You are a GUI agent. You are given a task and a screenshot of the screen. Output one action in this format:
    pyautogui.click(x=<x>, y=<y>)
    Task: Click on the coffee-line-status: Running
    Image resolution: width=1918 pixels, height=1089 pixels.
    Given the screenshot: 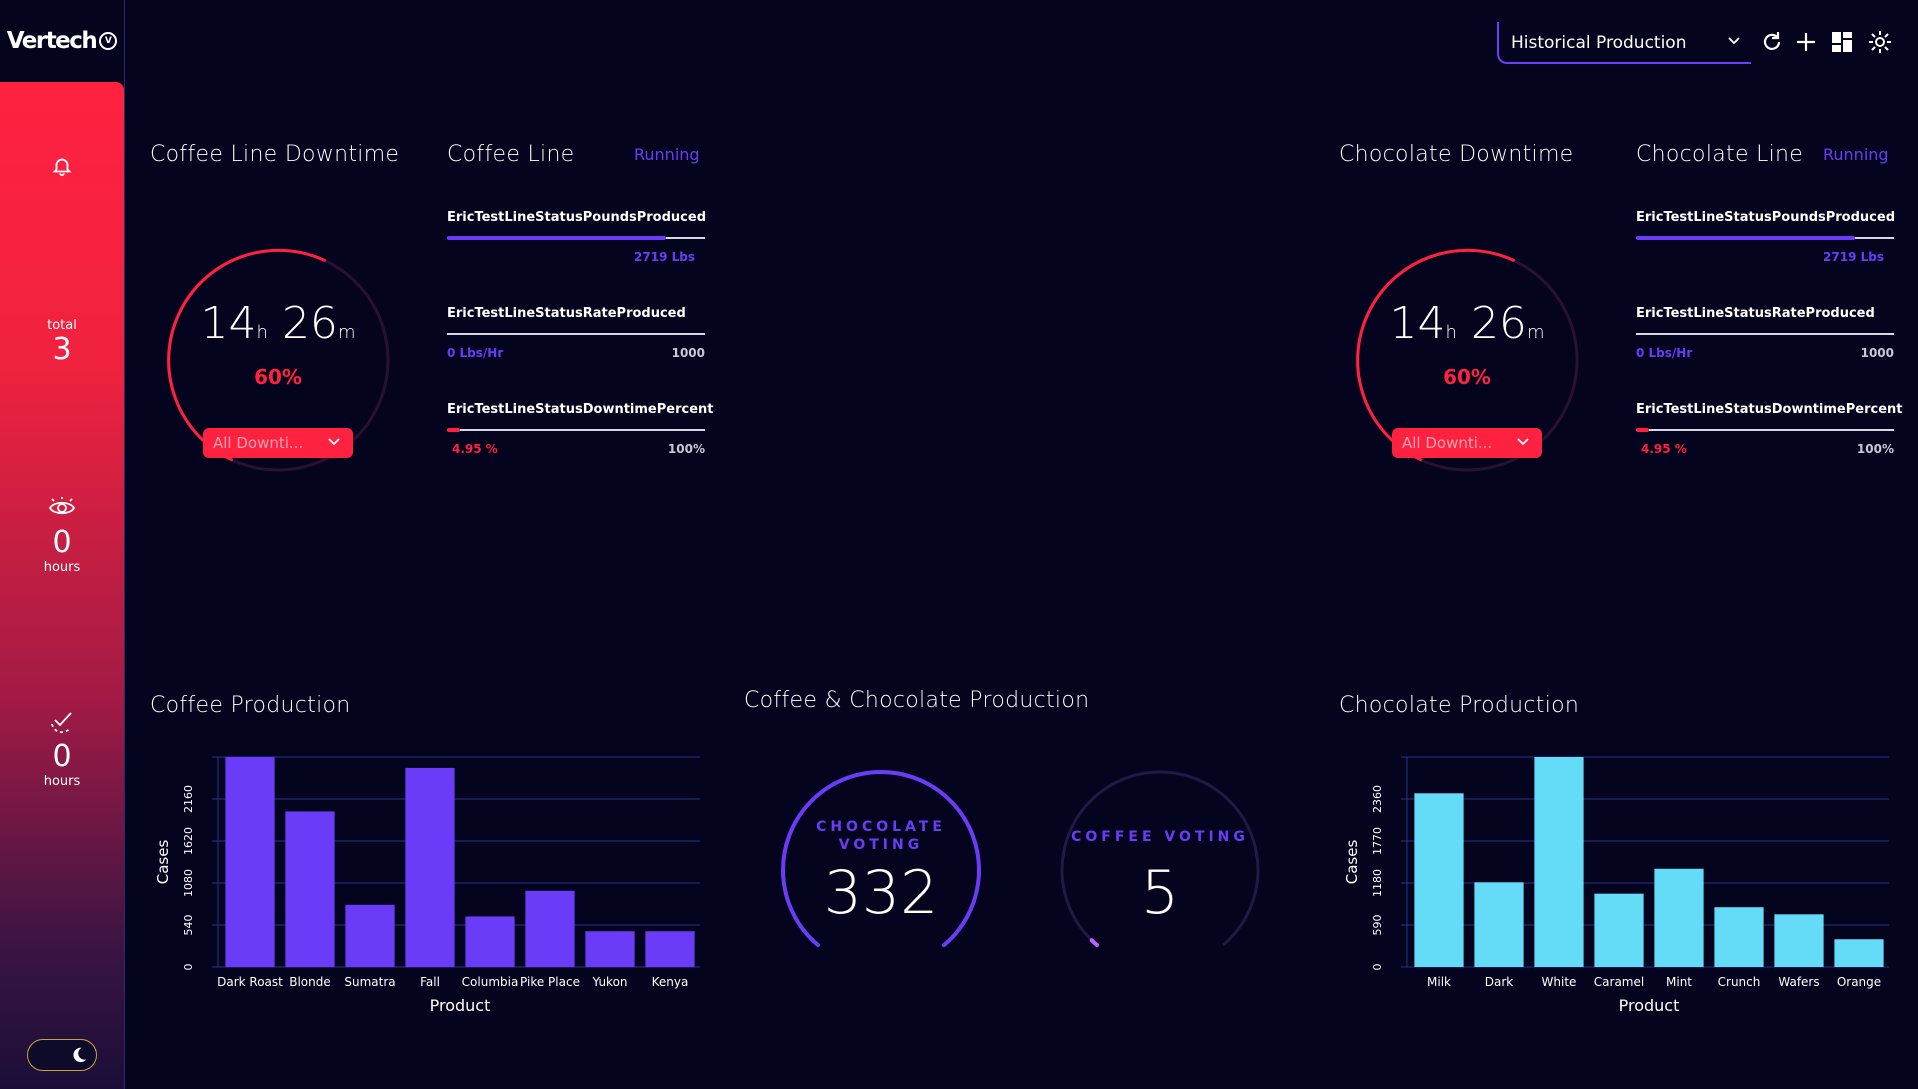 What is the action you would take?
    pyautogui.click(x=667, y=154)
    